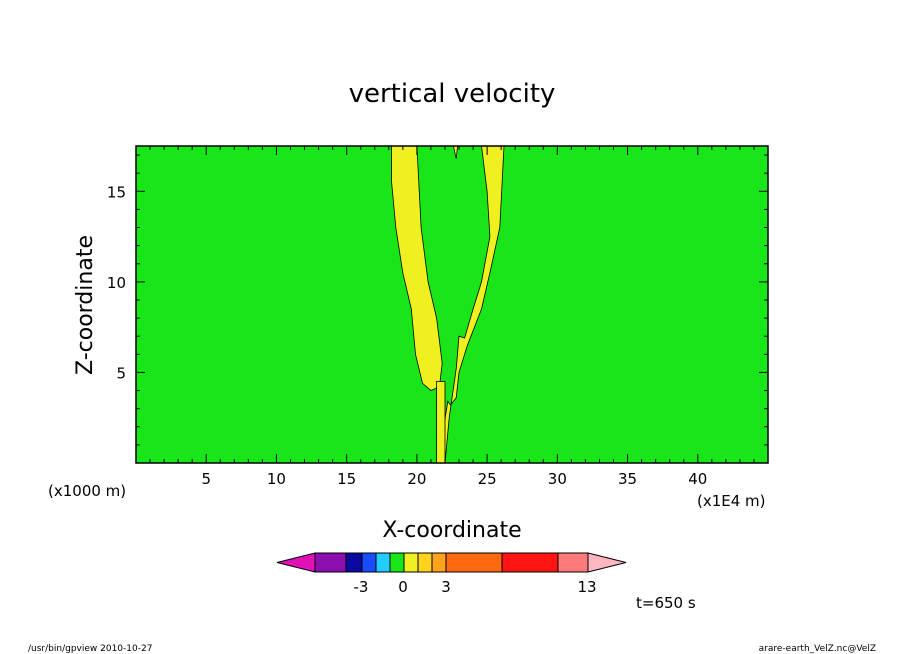 This screenshot has height=654, width=904. Describe the element at coordinates (441, 422) in the screenshot. I see `central-column` at that location.